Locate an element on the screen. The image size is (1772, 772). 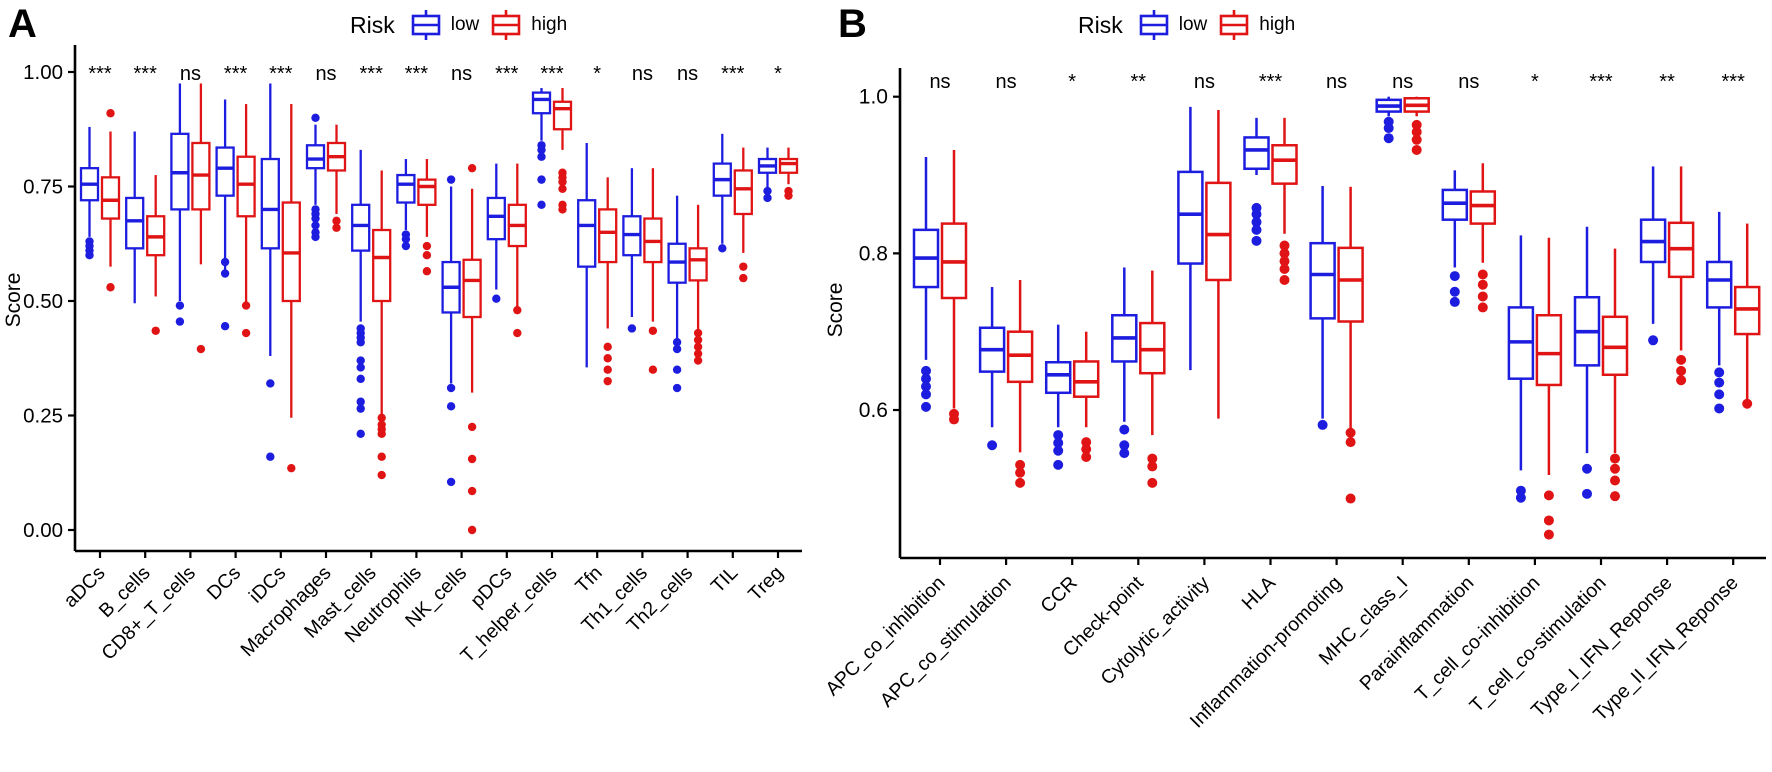
legend-label-high: high is located at coordinates (549, 24).